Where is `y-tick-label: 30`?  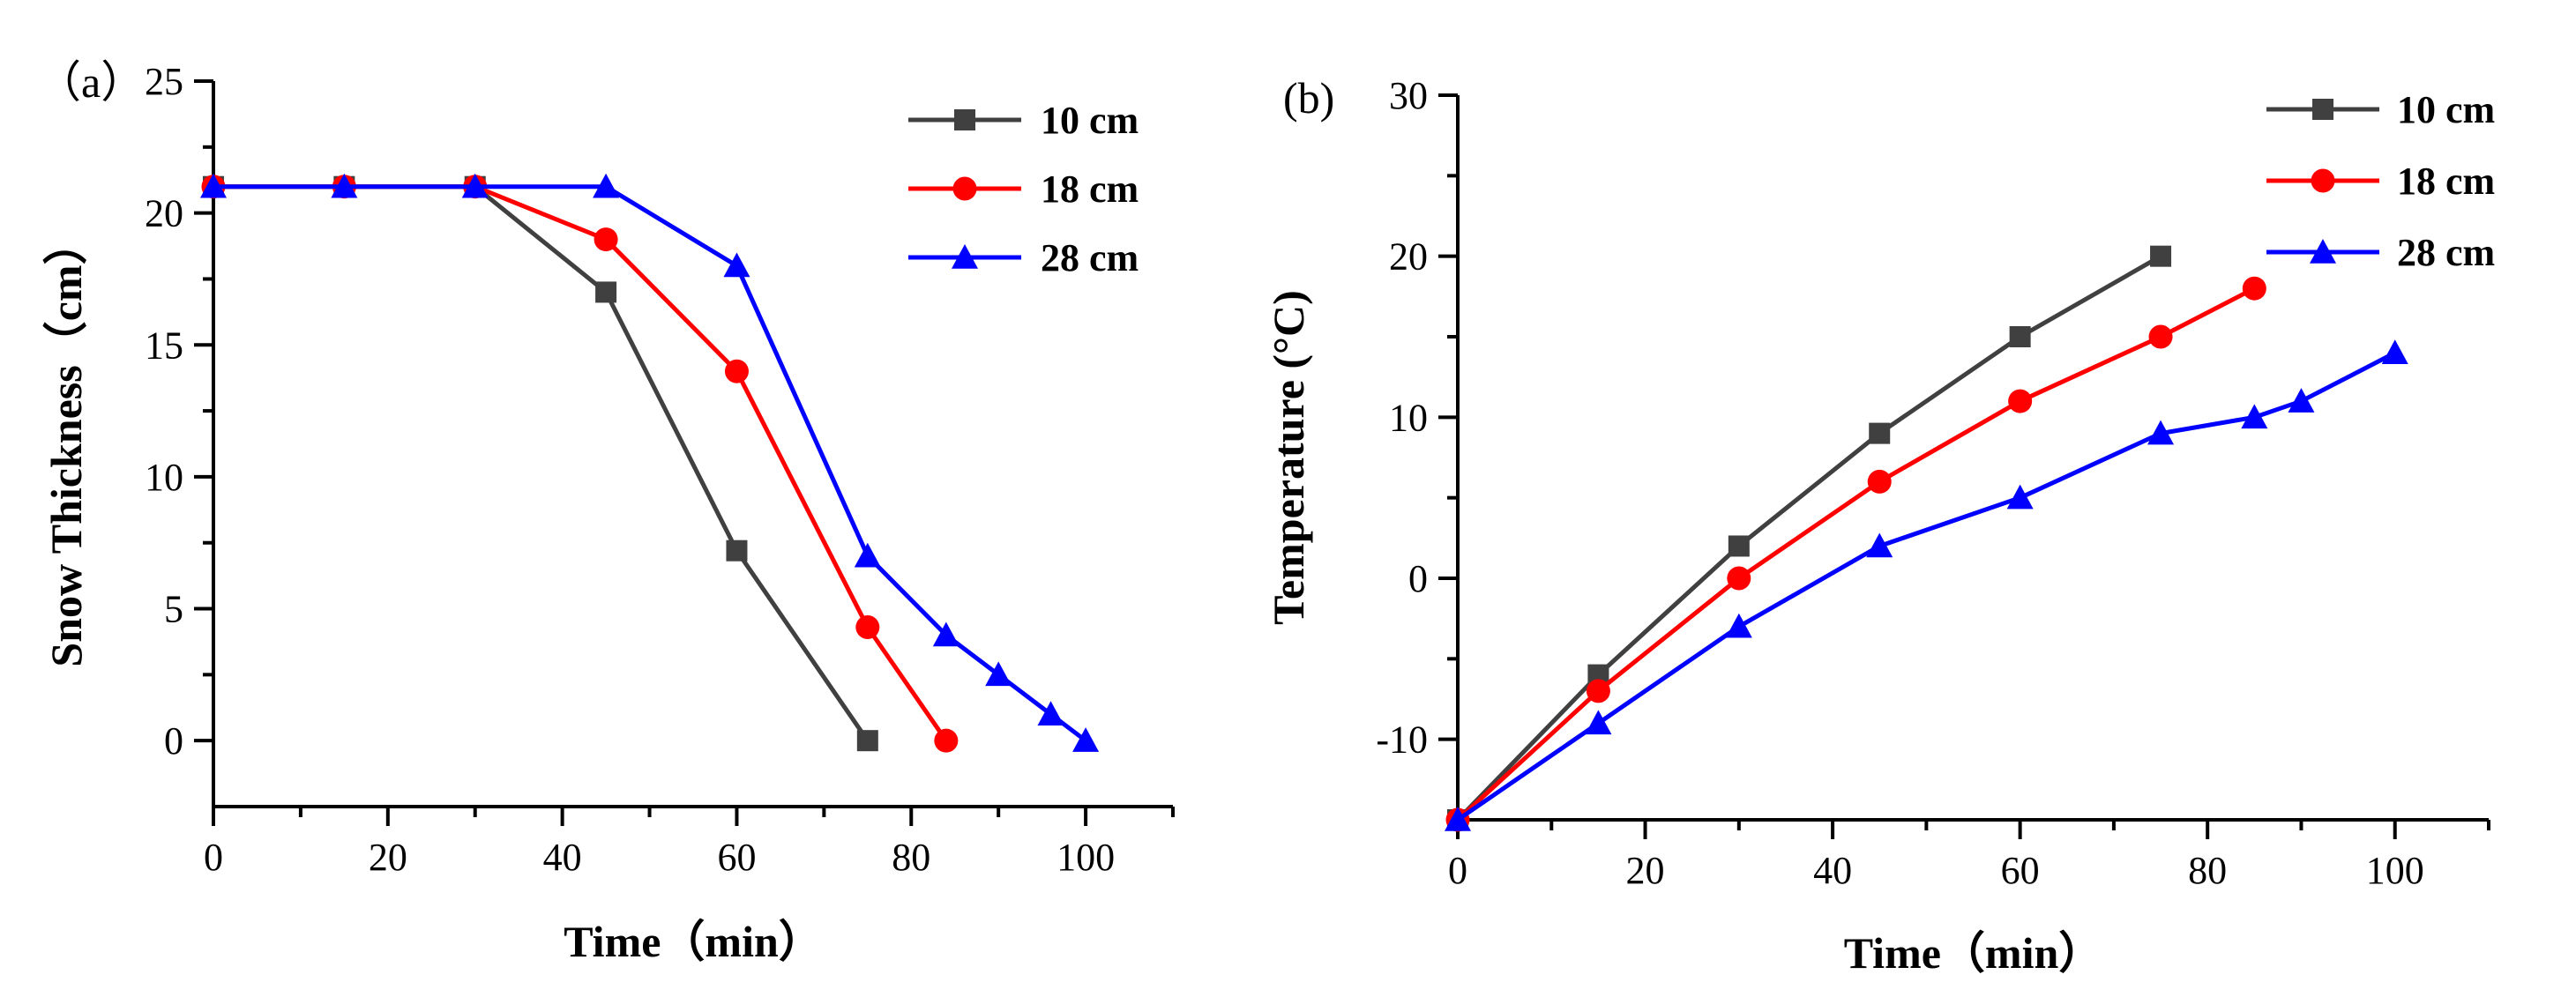
y-tick-label: 30 is located at coordinates (1408, 95).